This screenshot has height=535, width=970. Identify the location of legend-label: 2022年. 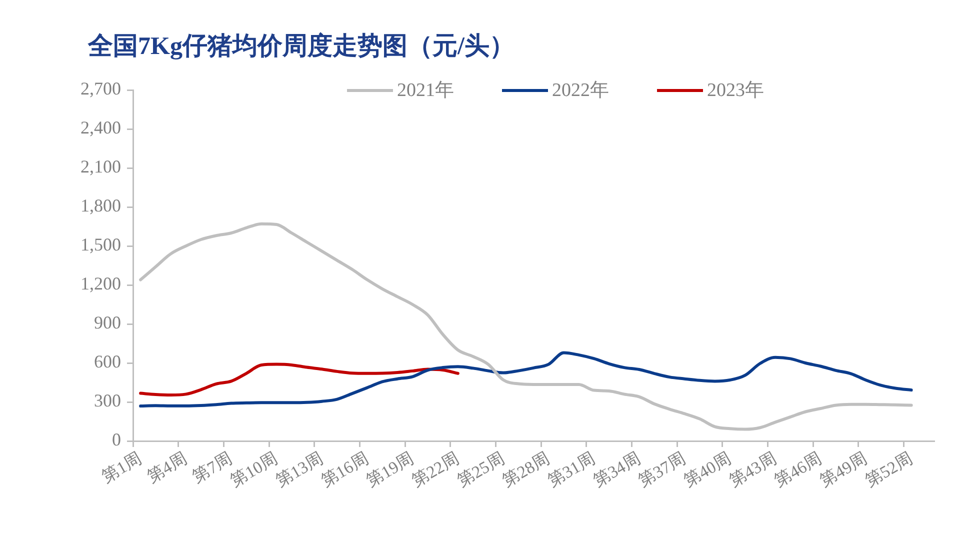
(580, 91).